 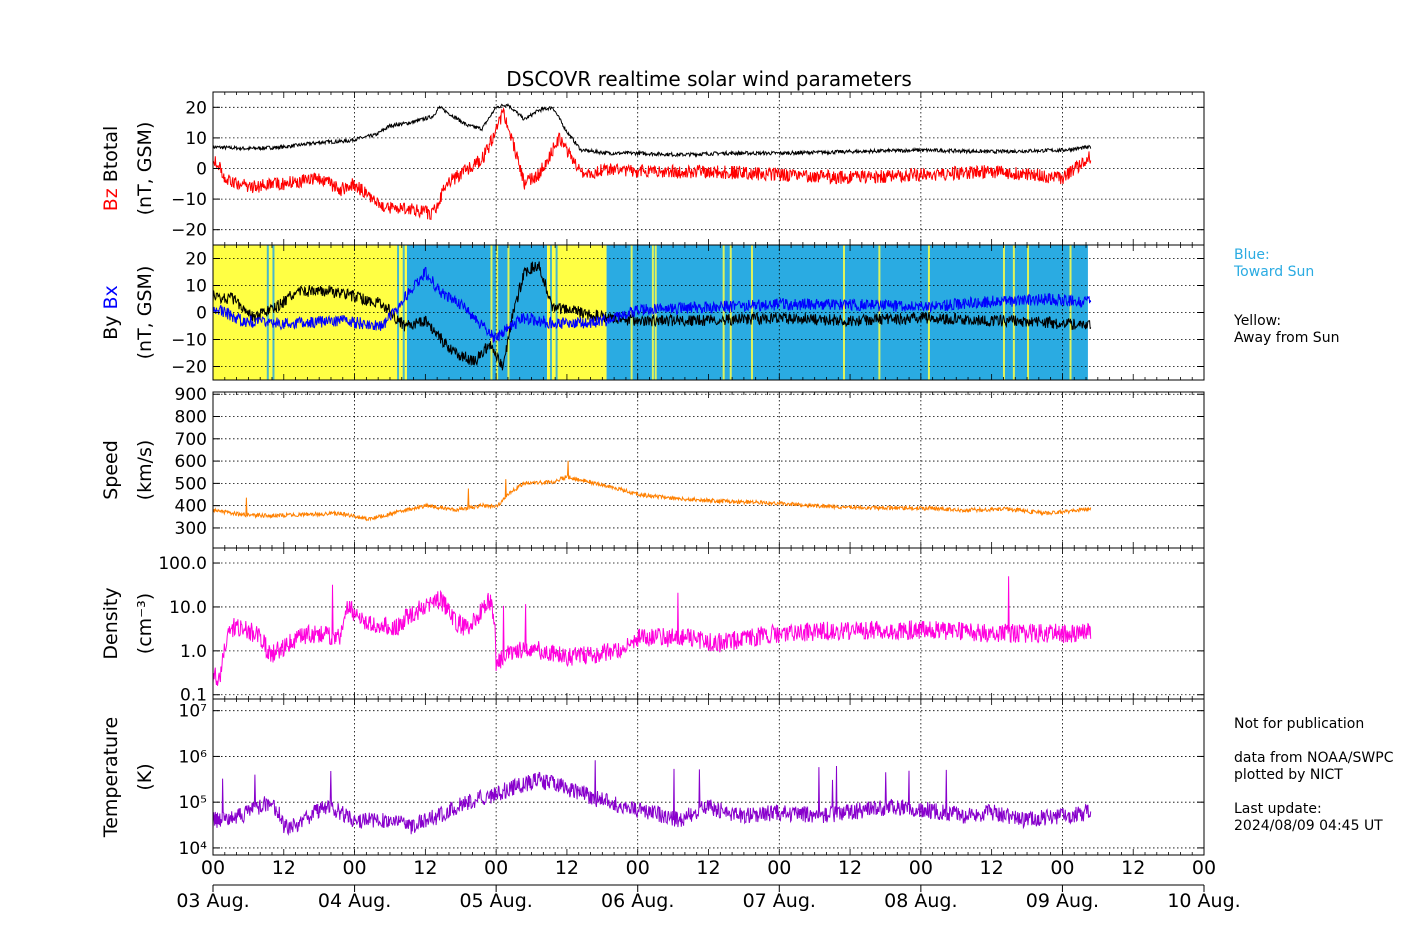 I want to click on series-line-bx, so click(x=652, y=304).